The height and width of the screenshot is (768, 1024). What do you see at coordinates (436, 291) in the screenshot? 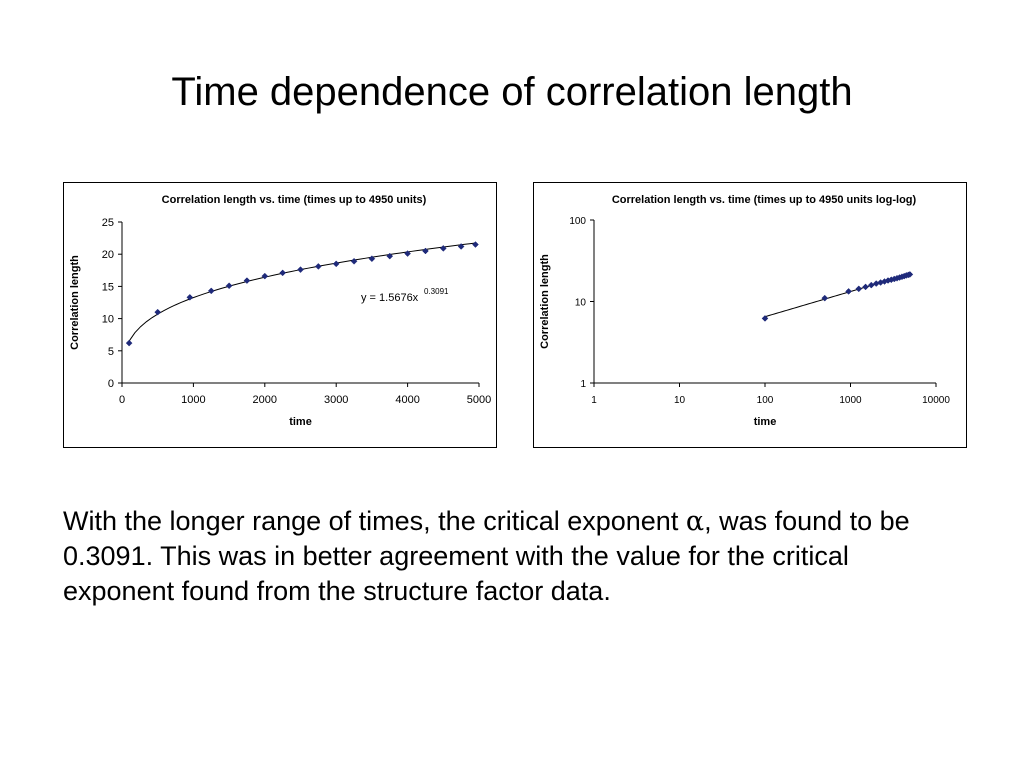
I see `trendline-exponent: 0.3091` at bounding box center [436, 291].